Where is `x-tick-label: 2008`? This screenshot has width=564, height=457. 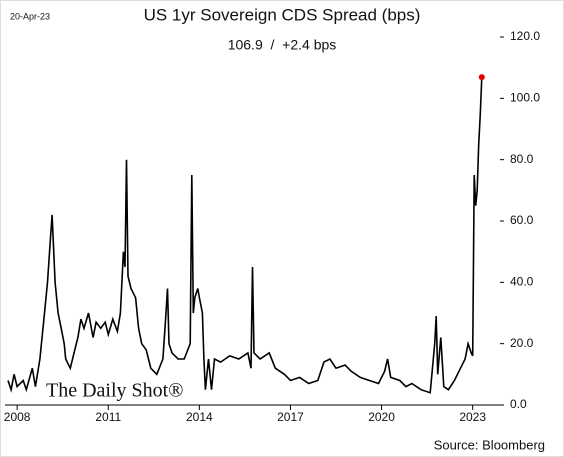
x-tick-label: 2008 is located at coordinates (17, 417).